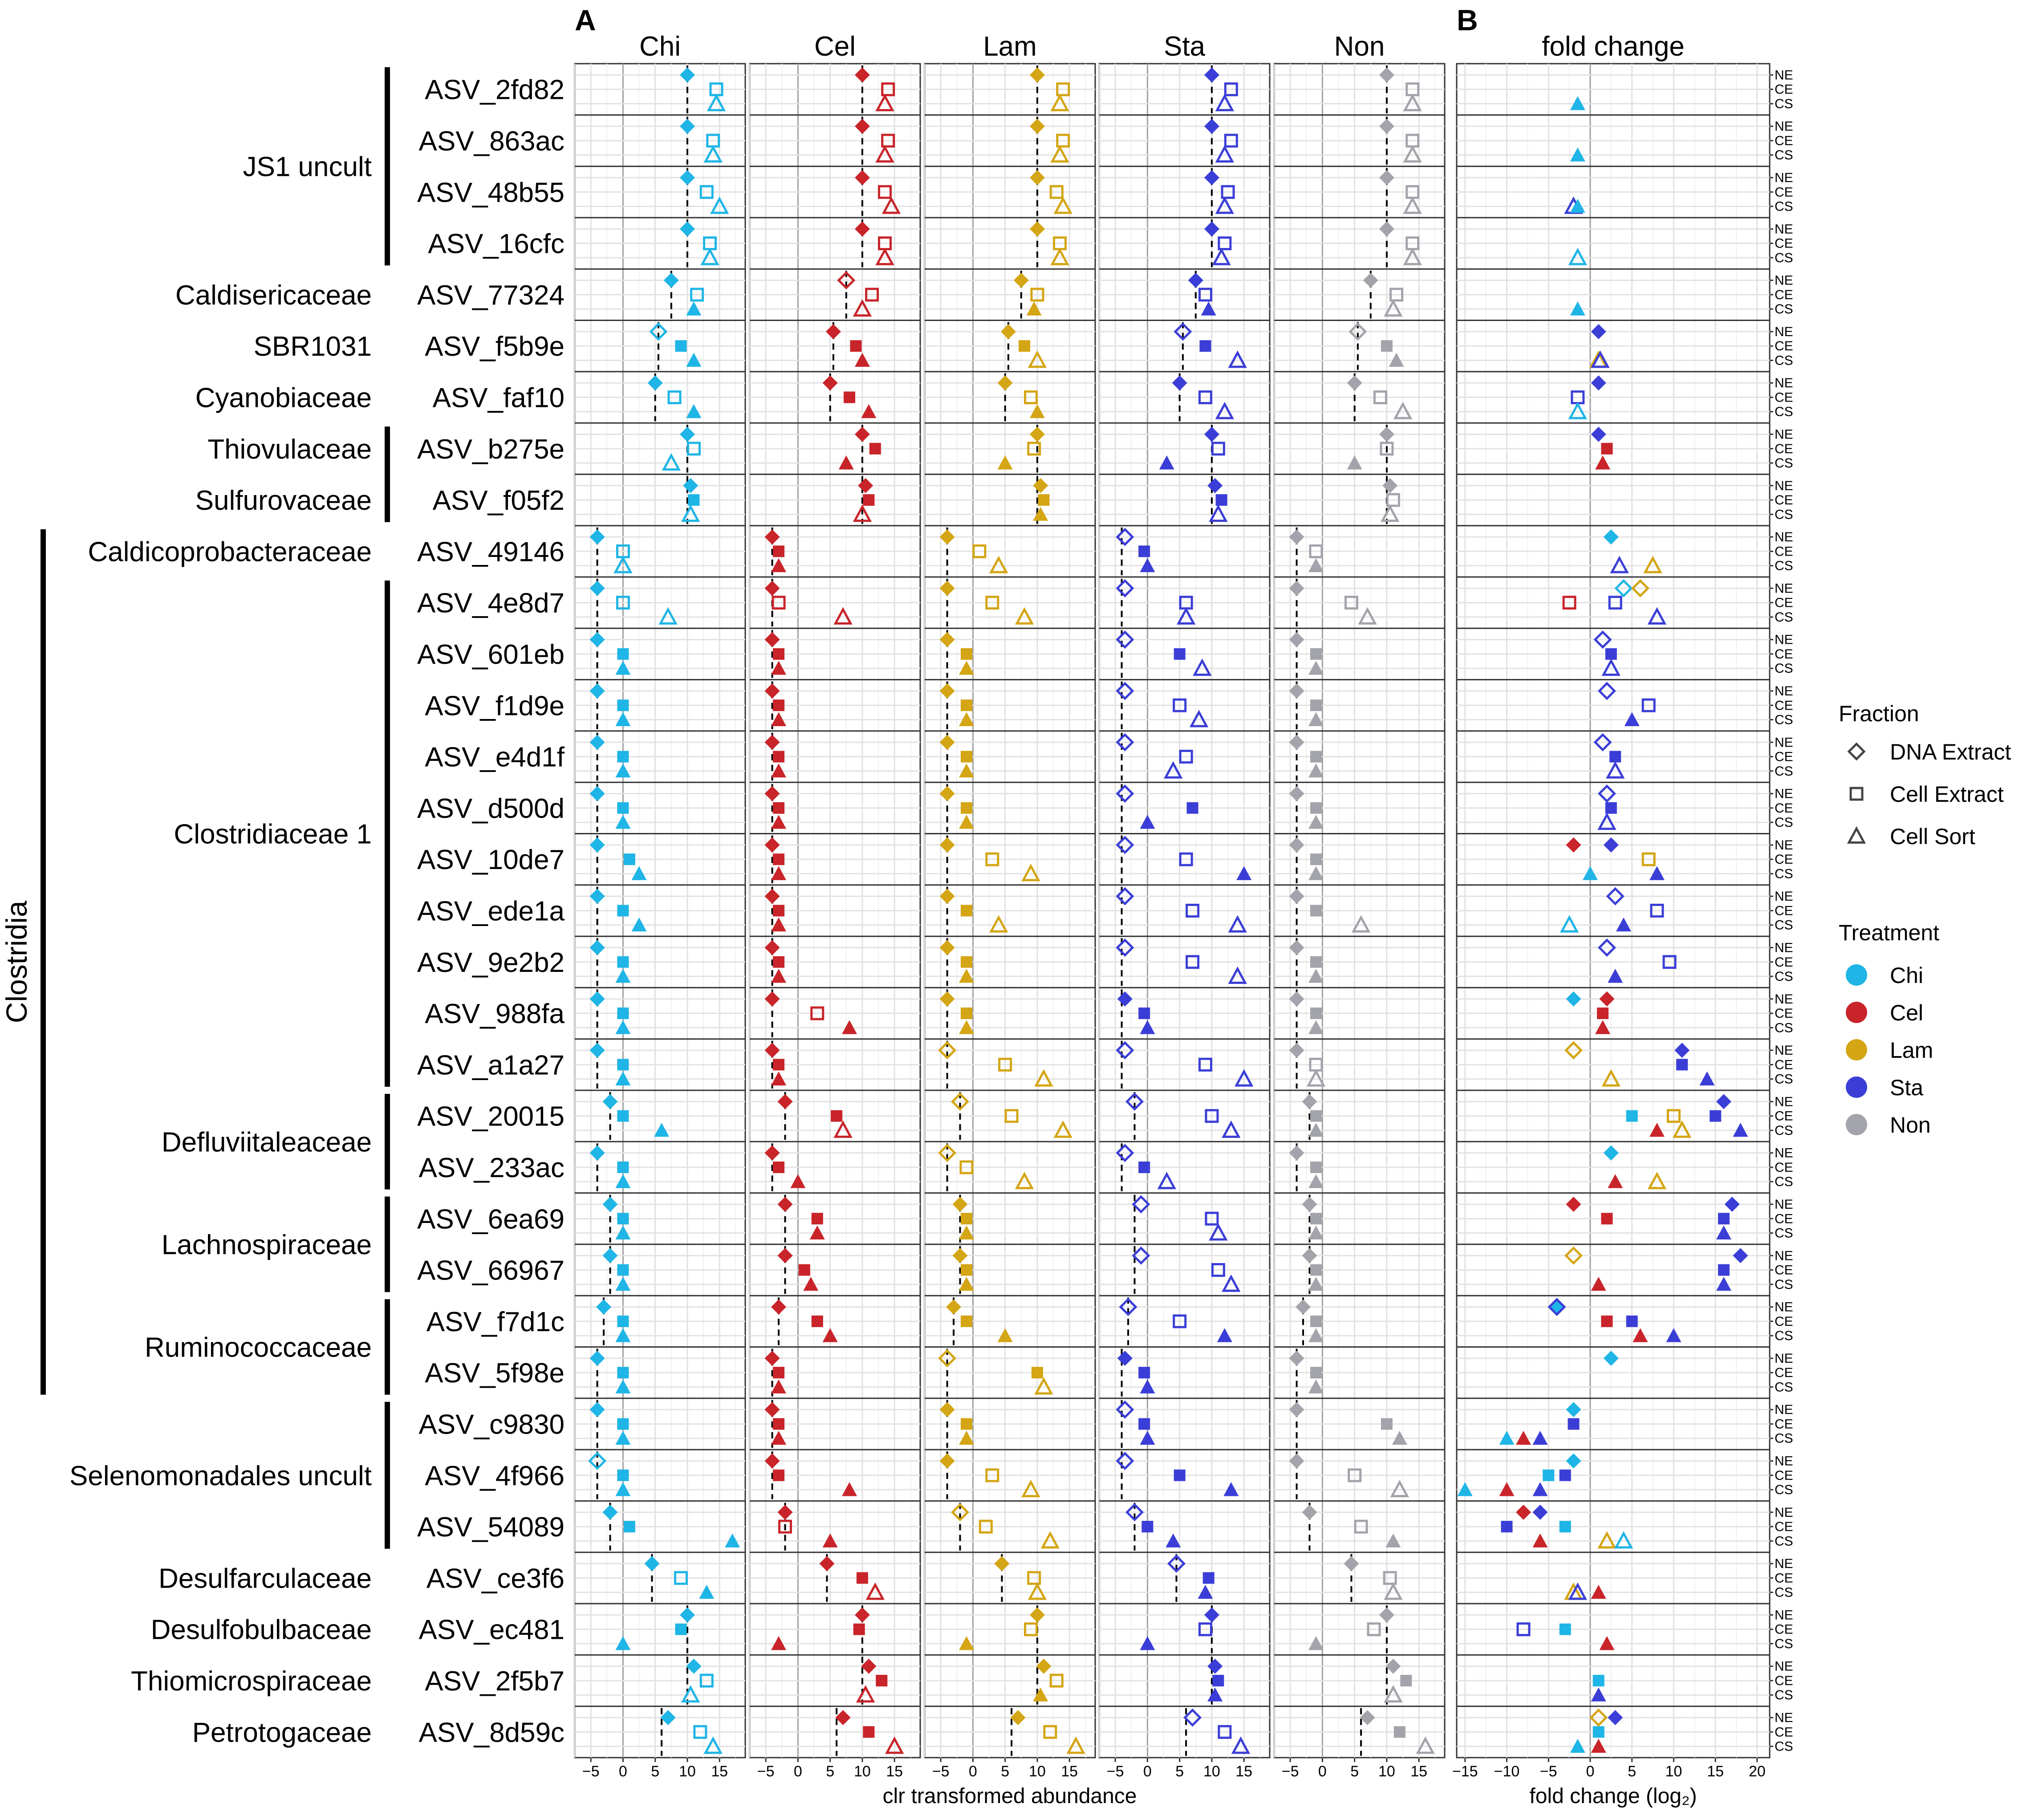 The width and height of the screenshot is (2031, 1820). I want to click on legend-fraction-ne-label: DNA Extract, so click(1950, 751).